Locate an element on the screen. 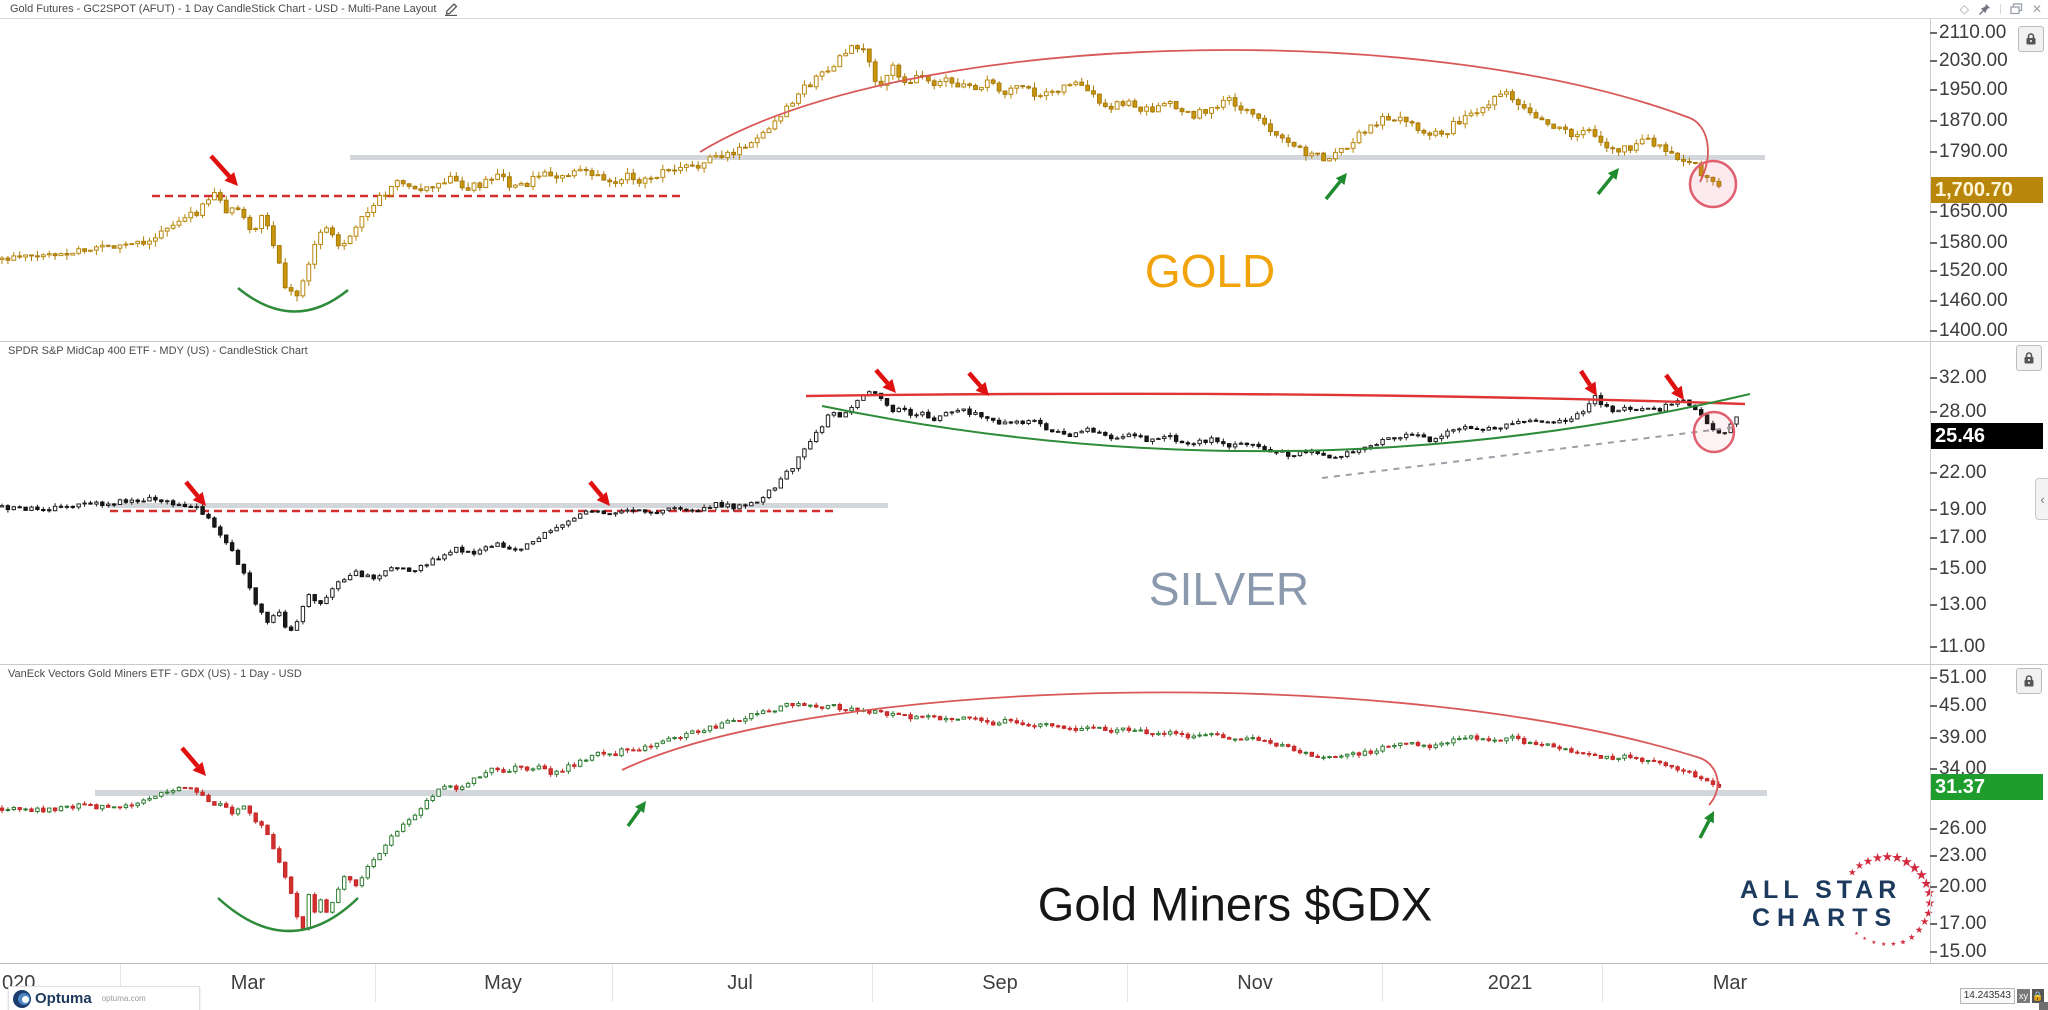  y-axis-tick: 11.00 is located at coordinates (1987, 647).